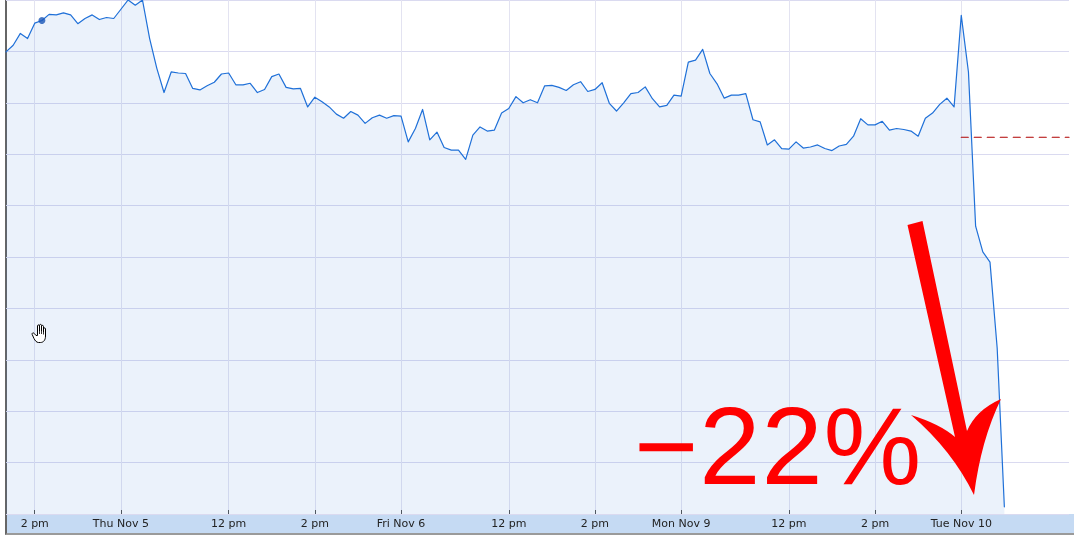 The height and width of the screenshot is (537, 1074). I want to click on x-tick-label: Mon Nov 9, so click(681, 523).